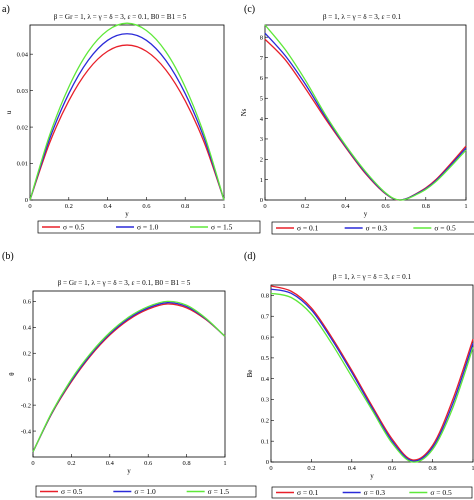 The height and width of the screenshot is (500, 474). Describe the element at coordinates (250, 256) in the screenshot. I see `panel-label: (d)` at that location.